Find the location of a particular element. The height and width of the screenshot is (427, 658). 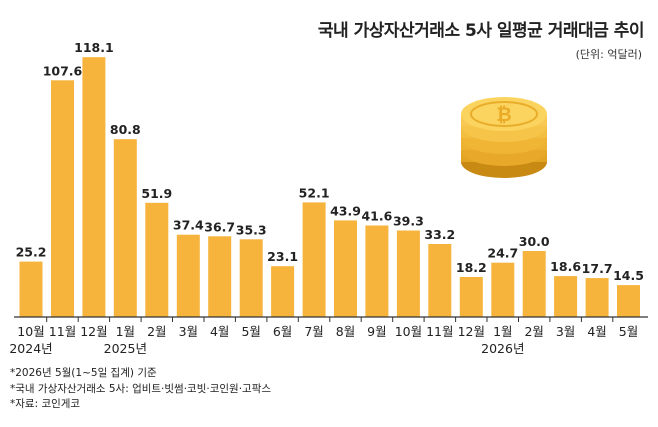

bar-value-label: 35.3 is located at coordinates (251, 229).